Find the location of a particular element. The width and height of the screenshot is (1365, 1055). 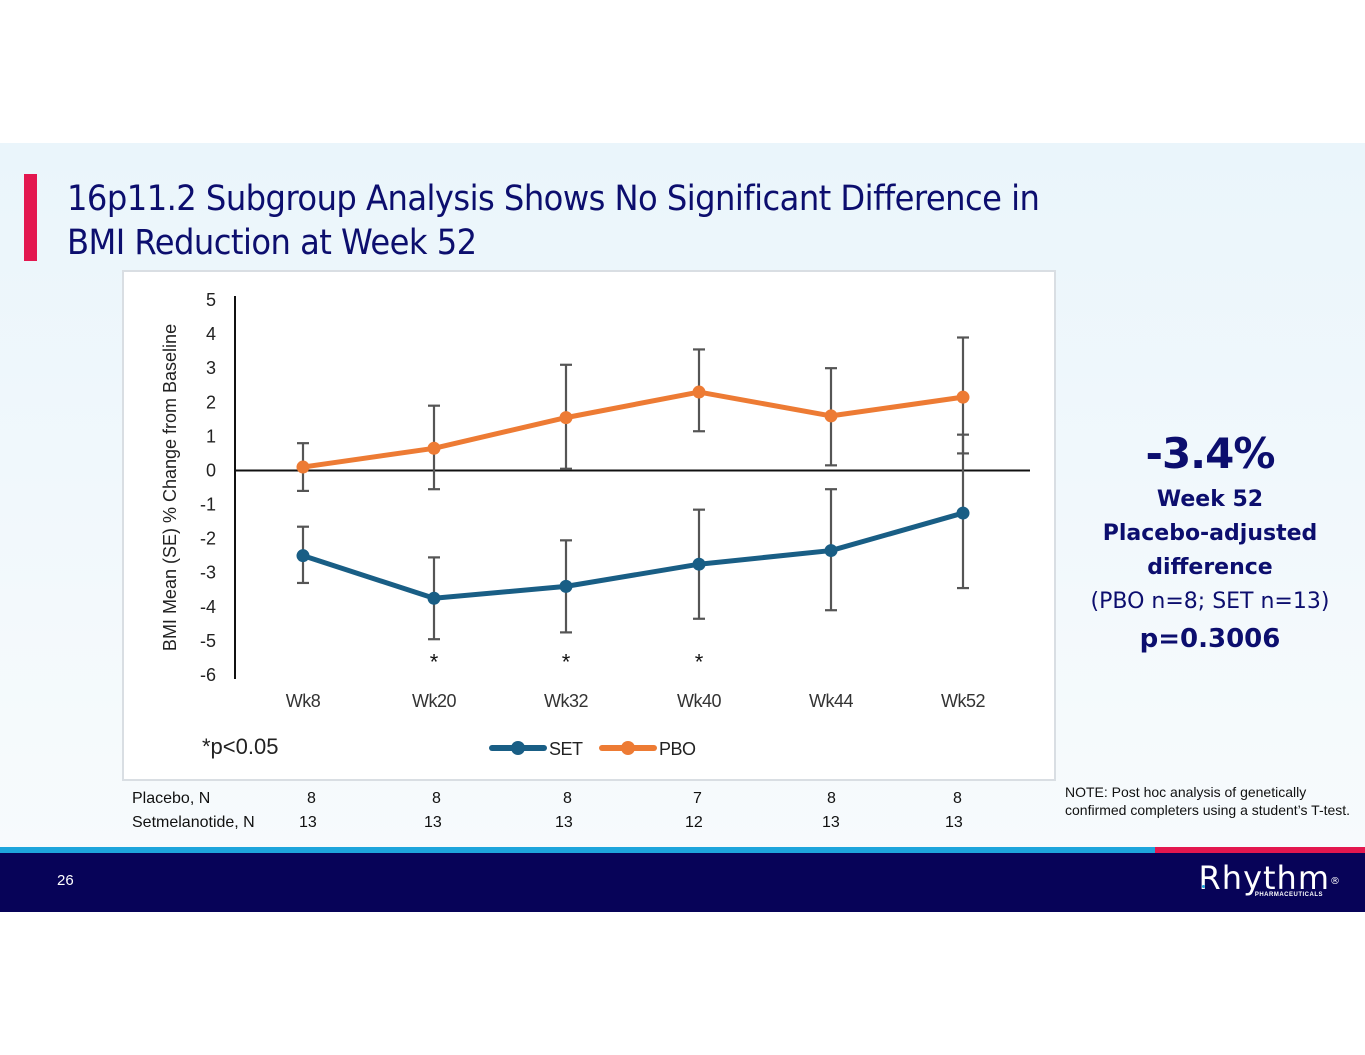

y-tick-label: -5 is located at coordinates (208, 641).